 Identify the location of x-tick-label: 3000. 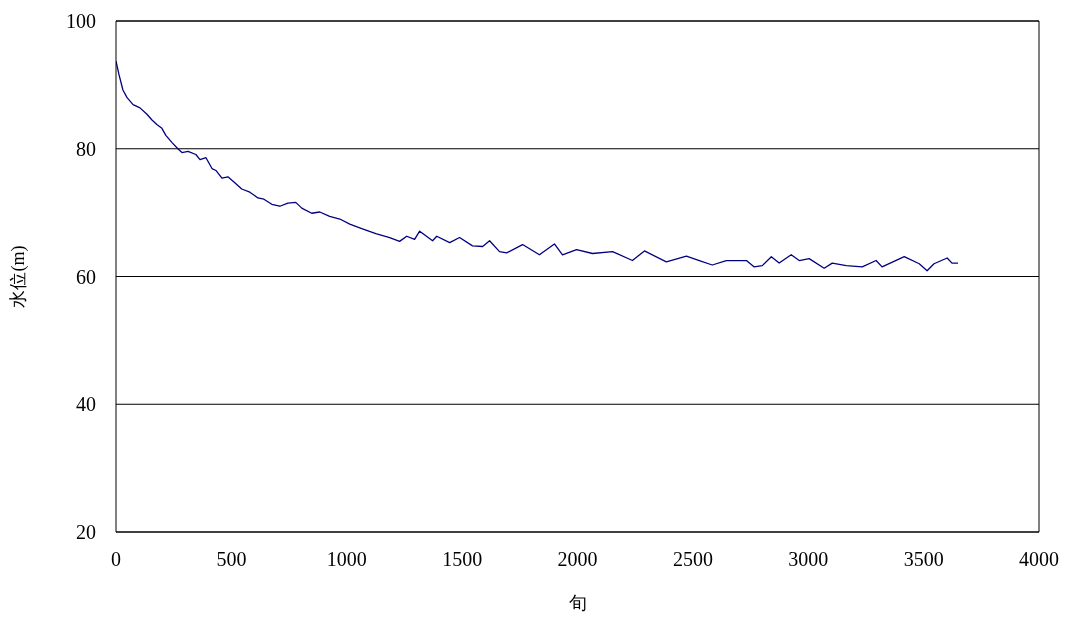
(808, 559).